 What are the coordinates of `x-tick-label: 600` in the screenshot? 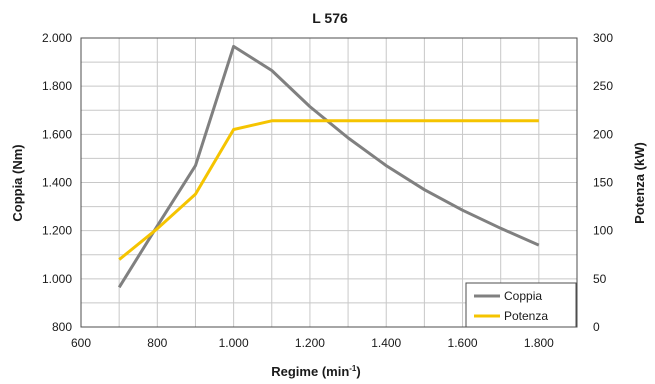 It's located at (81, 343).